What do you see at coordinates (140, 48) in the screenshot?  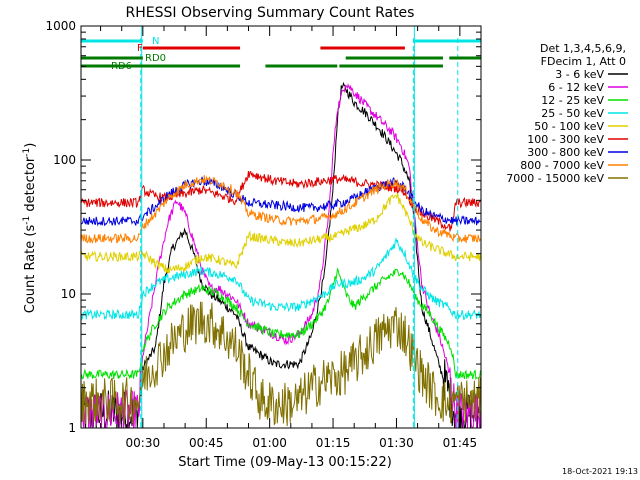 I see `flag-label-f: F` at bounding box center [140, 48].